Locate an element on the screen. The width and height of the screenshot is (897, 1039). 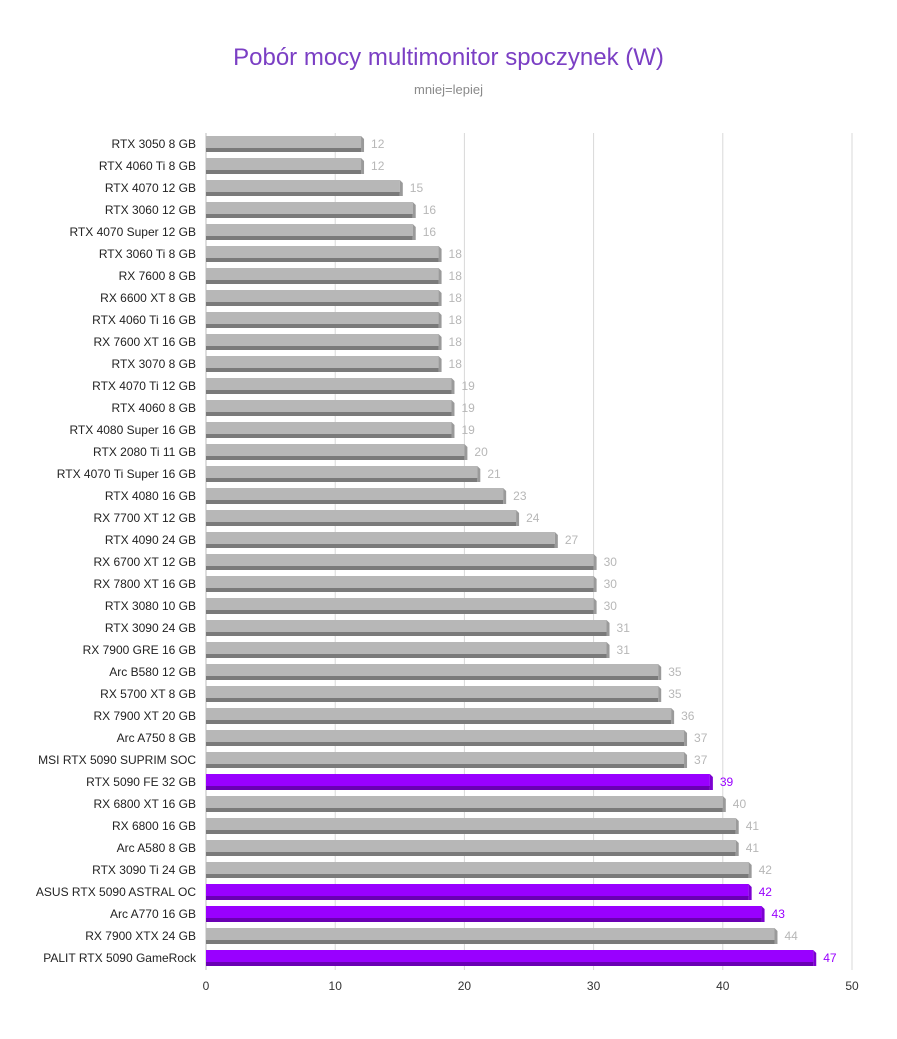
bar-rx-7900-xt-20-gb is located at coordinates (440, 716).